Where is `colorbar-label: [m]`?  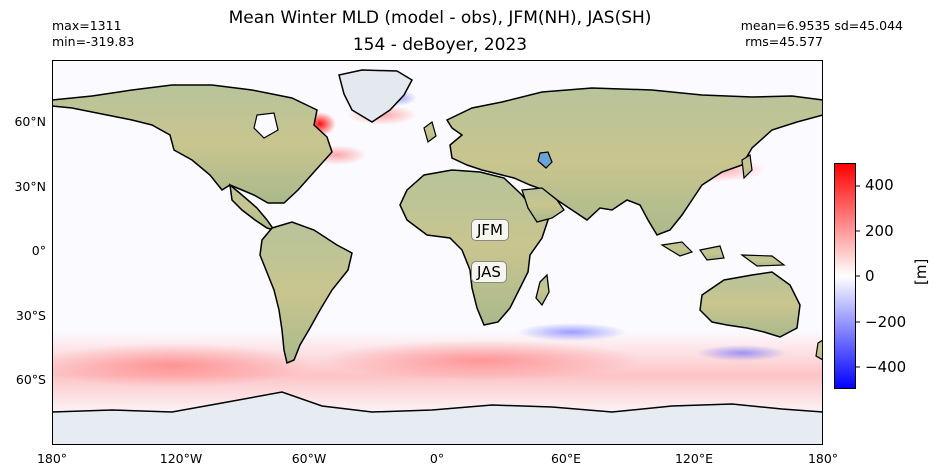 colorbar-label: [m] is located at coordinates (921, 271).